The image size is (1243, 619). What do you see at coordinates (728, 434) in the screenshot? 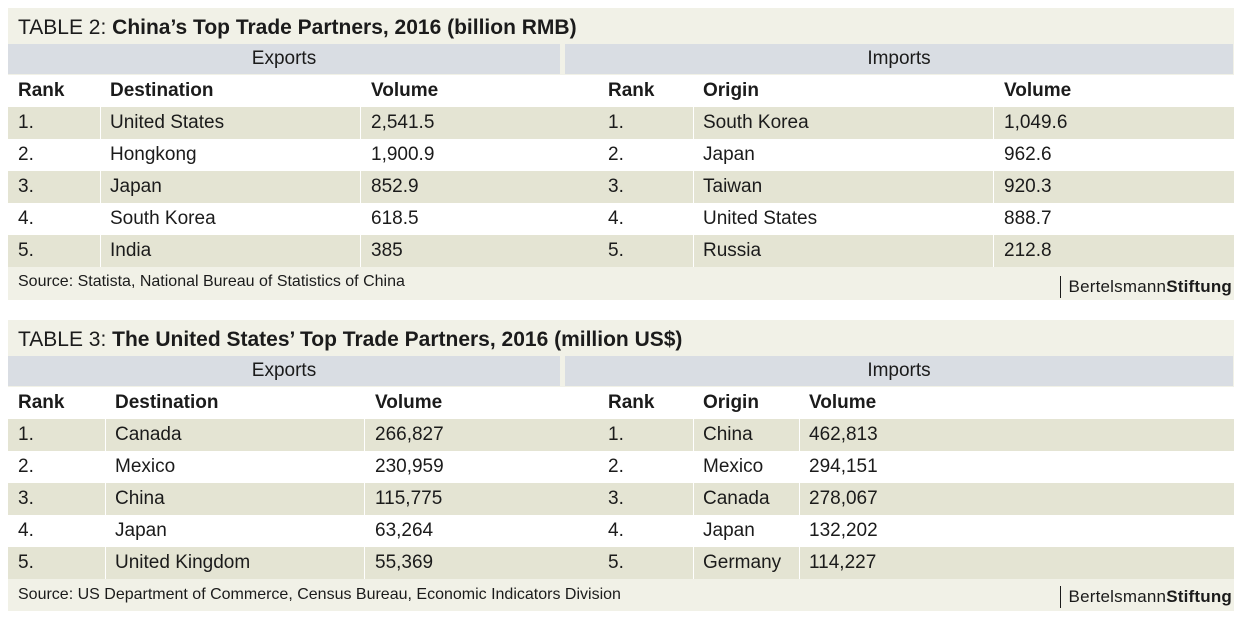
I see `origin-cell: China` at bounding box center [728, 434].